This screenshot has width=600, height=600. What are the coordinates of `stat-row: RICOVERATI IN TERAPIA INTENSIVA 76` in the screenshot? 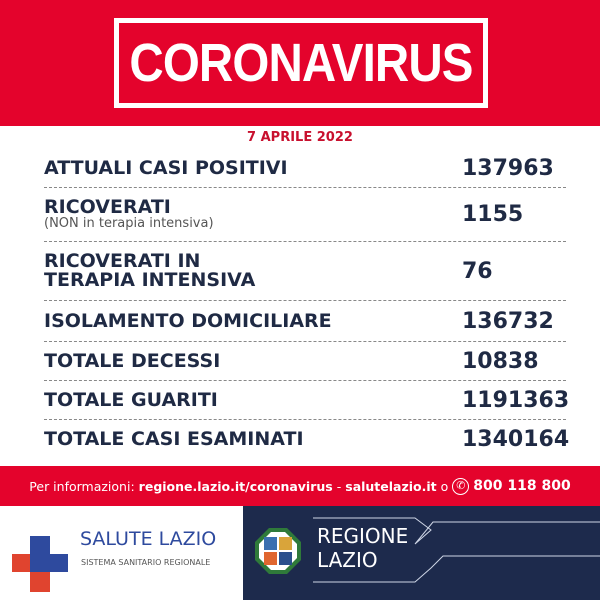 It's located at (305, 271).